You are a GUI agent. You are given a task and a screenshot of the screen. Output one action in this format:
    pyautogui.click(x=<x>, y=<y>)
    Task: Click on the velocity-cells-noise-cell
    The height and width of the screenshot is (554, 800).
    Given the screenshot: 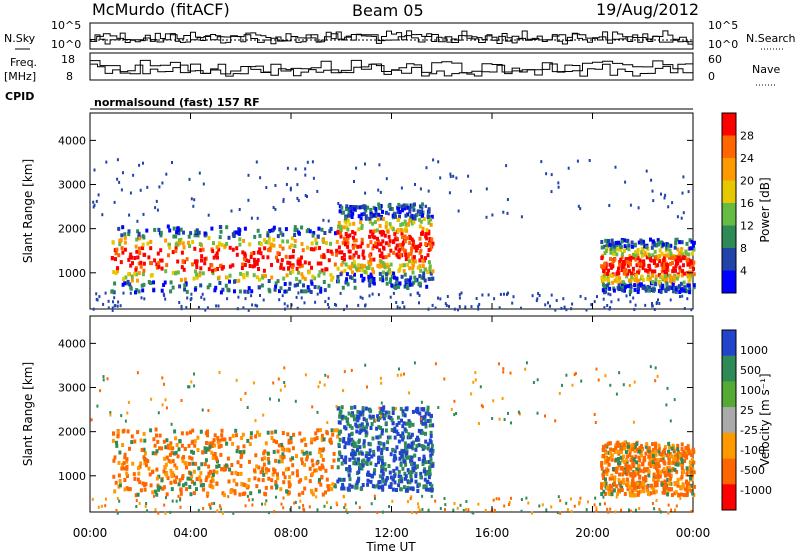 What is the action you would take?
    pyautogui.click(x=92, y=499)
    